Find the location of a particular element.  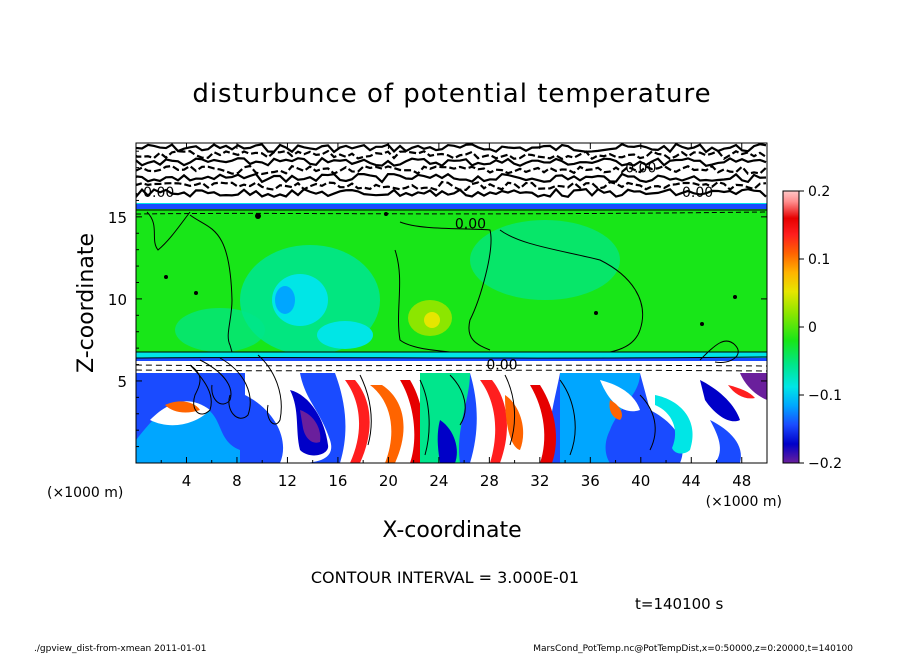

x-tick-label: 8 is located at coordinates (237, 481).